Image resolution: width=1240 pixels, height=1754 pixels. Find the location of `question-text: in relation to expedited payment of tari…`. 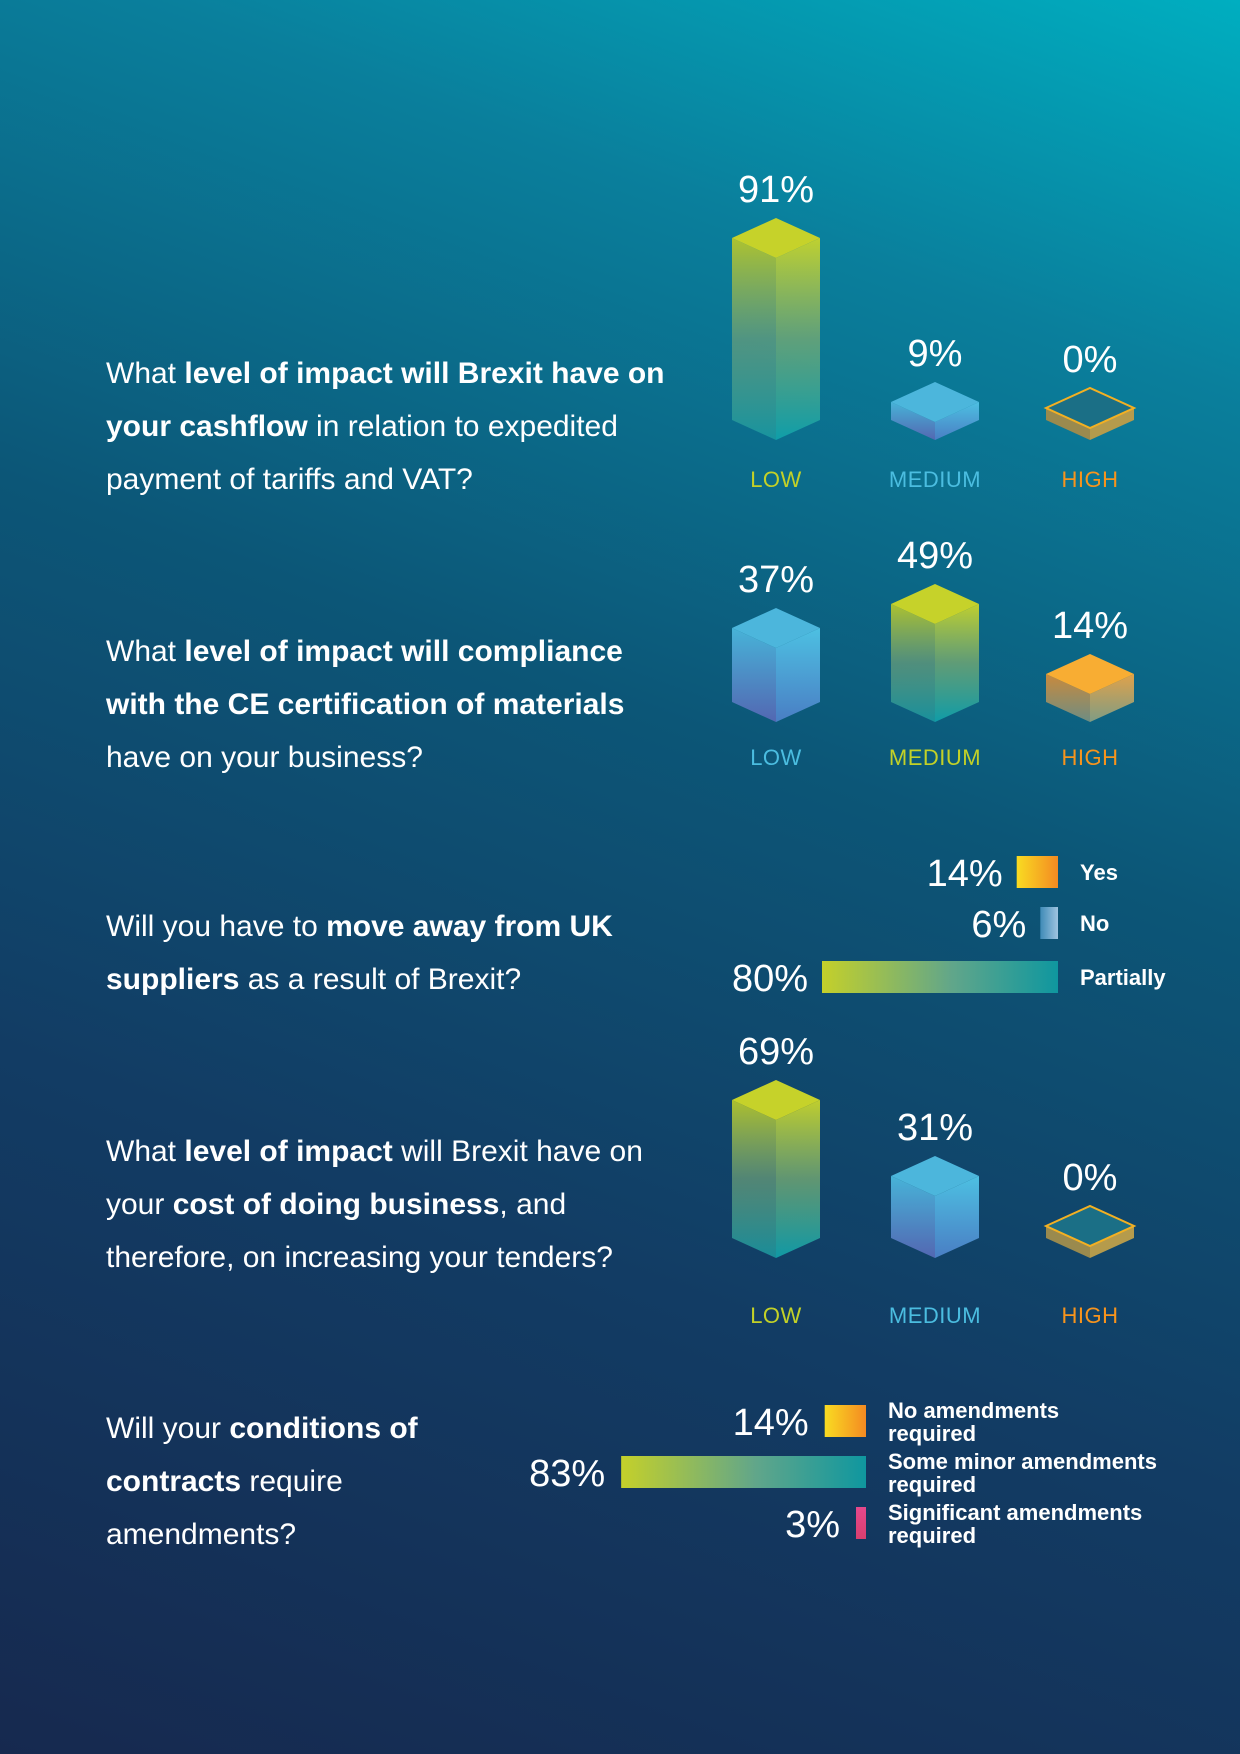

question-text: in relation to expedited payment of tari… is located at coordinates (362, 453).